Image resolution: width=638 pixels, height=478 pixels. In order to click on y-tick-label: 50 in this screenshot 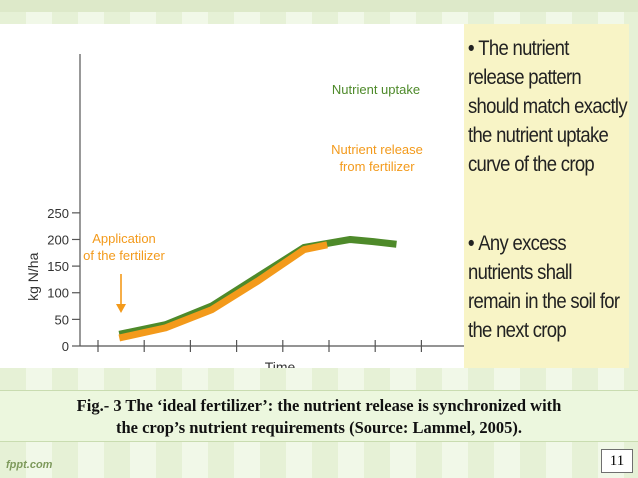, I will do `click(62, 319)`.